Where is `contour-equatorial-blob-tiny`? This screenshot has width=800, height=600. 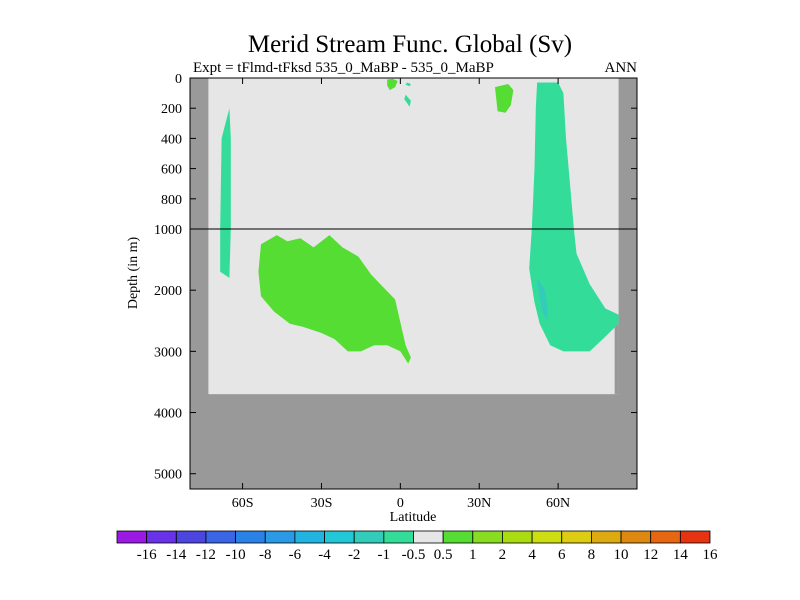
contour-equatorial-blob-tiny is located at coordinates (408, 84).